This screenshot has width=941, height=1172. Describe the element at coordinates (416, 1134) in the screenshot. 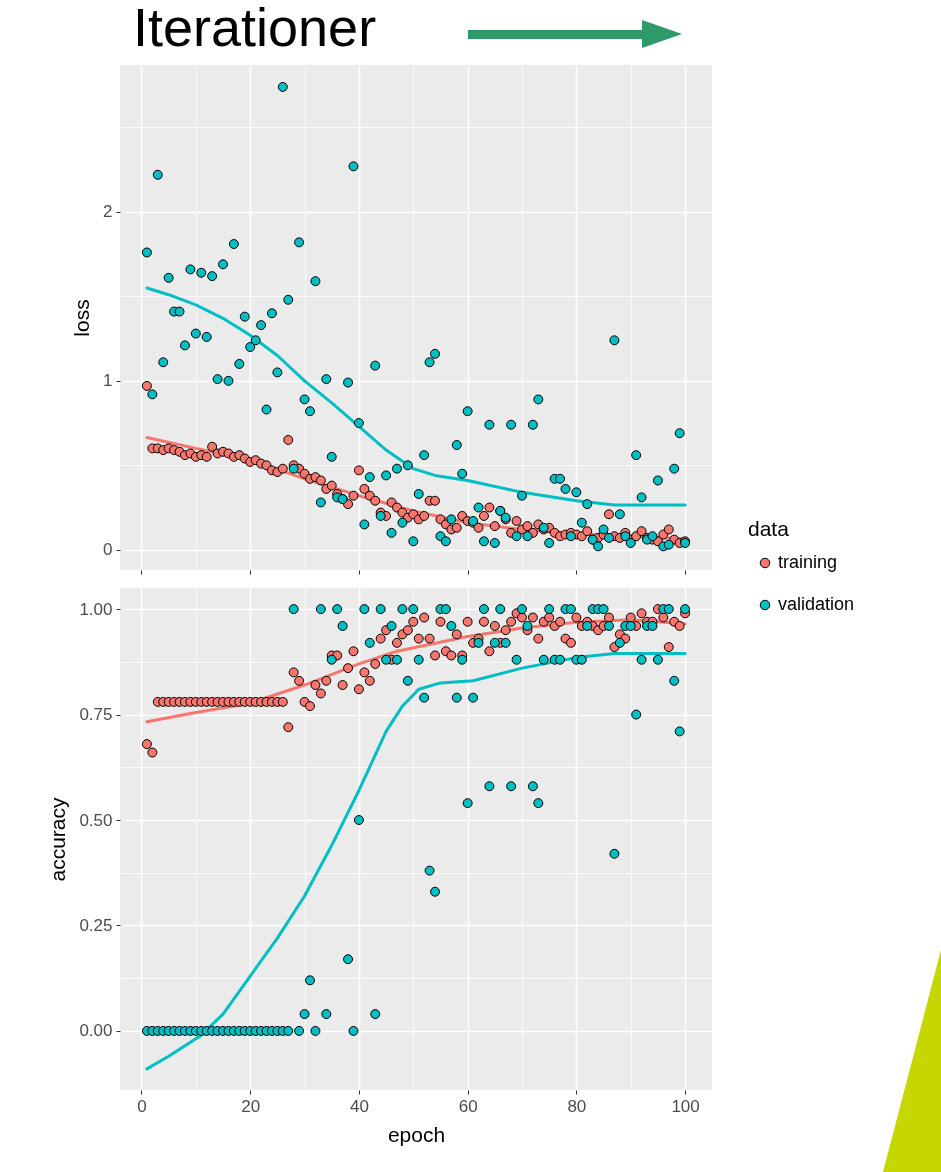

I see `x-axis-title: epoch` at that location.